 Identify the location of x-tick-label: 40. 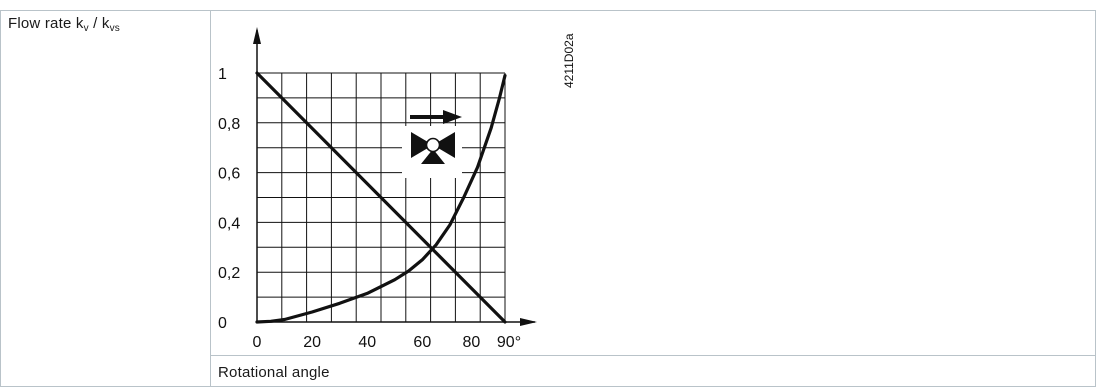
(367, 342).